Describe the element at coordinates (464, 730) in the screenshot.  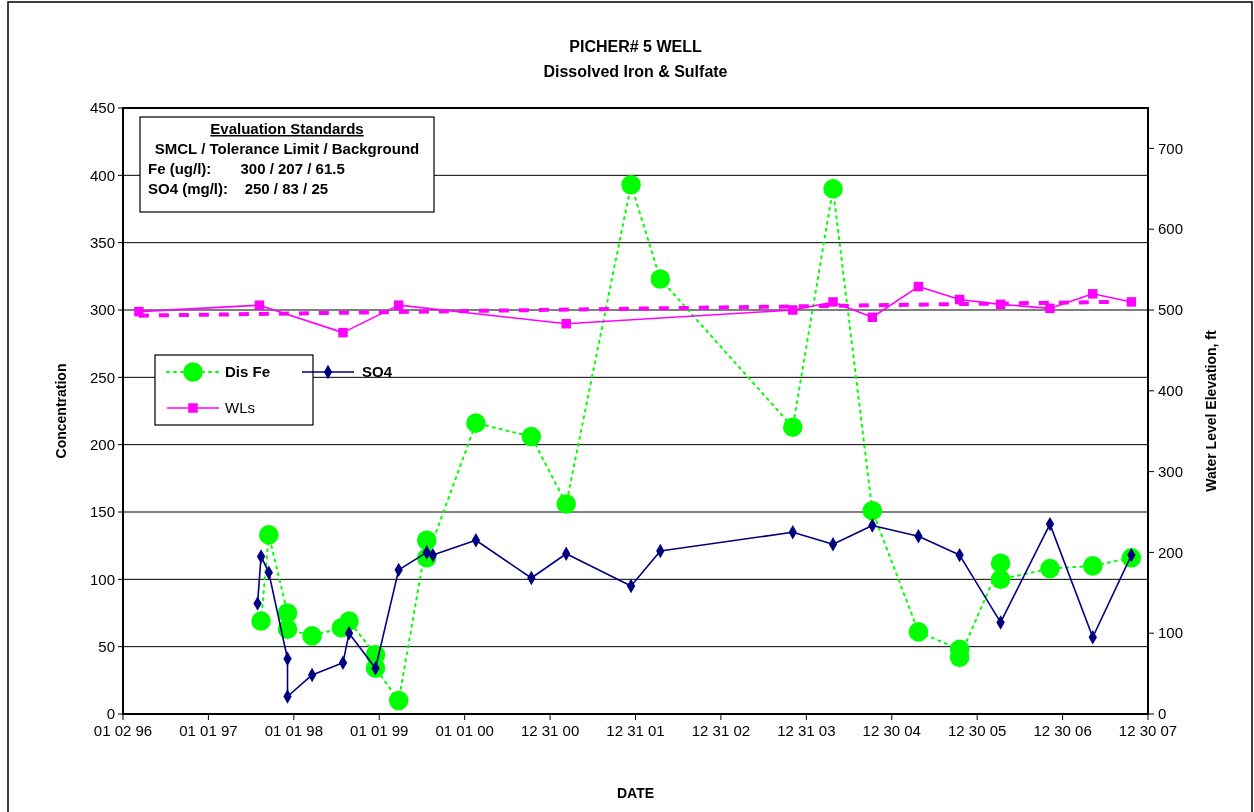
I see `x-tick-label: 01 01 00` at that location.